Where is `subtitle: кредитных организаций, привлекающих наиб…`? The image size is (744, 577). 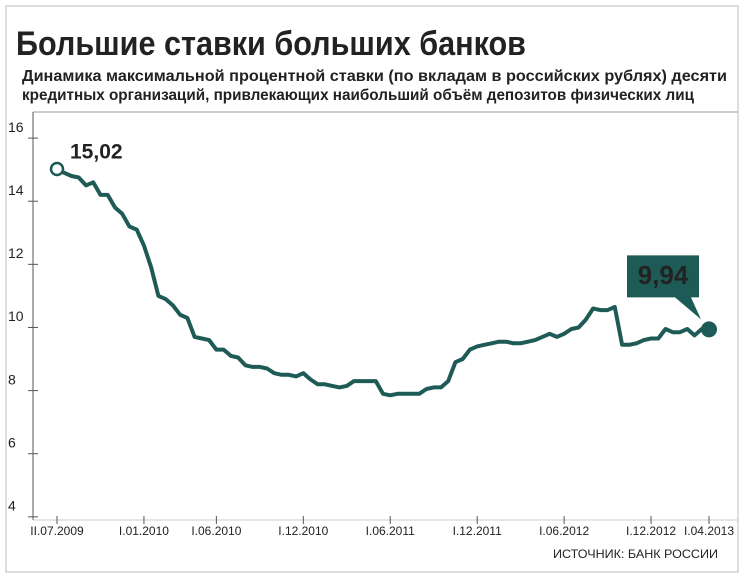
subtitle: кредитных организаций, привлекающих наиб… is located at coordinates (358, 95).